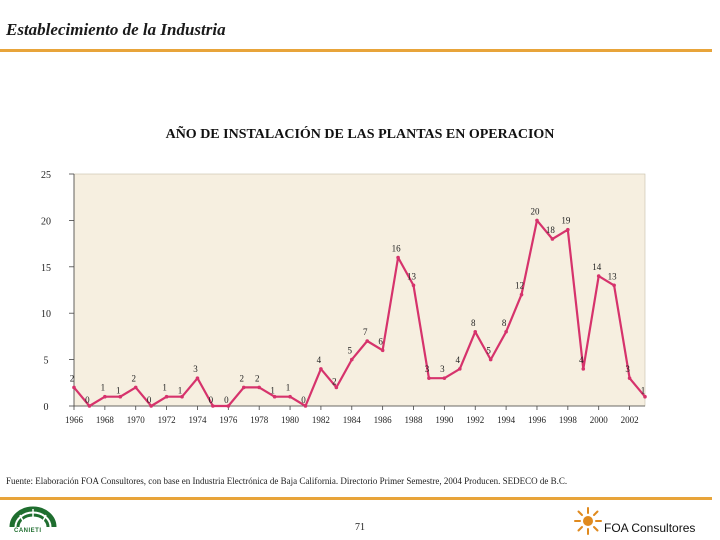  Describe the element at coordinates (356, 498) in the screenshot. I see `footer-divider` at that location.